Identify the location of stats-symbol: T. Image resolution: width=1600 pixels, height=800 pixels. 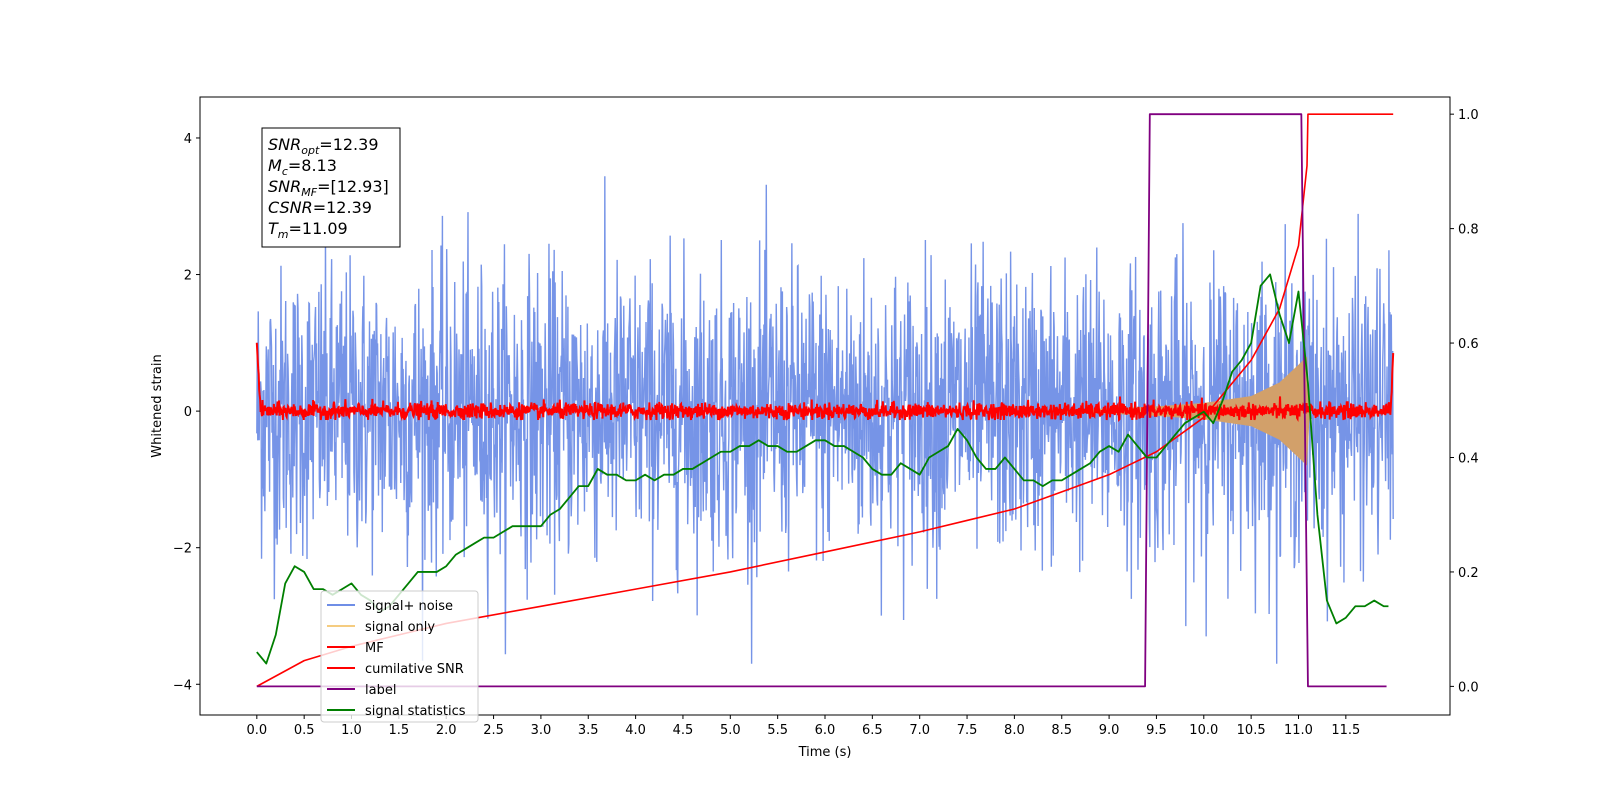
(273, 228).